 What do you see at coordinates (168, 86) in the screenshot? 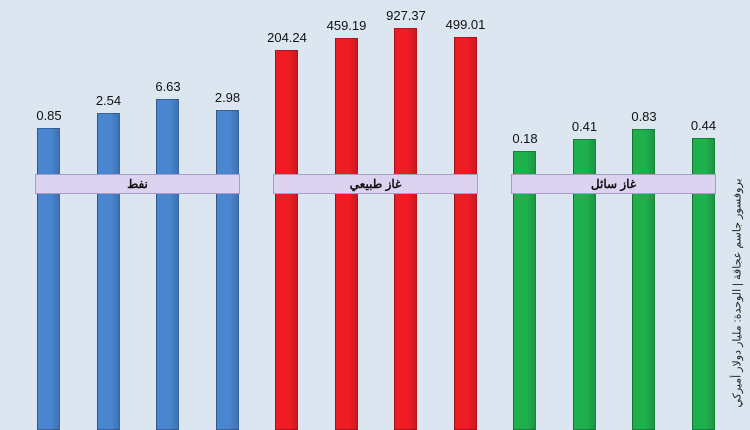
I see `data-label: 6.63` at bounding box center [168, 86].